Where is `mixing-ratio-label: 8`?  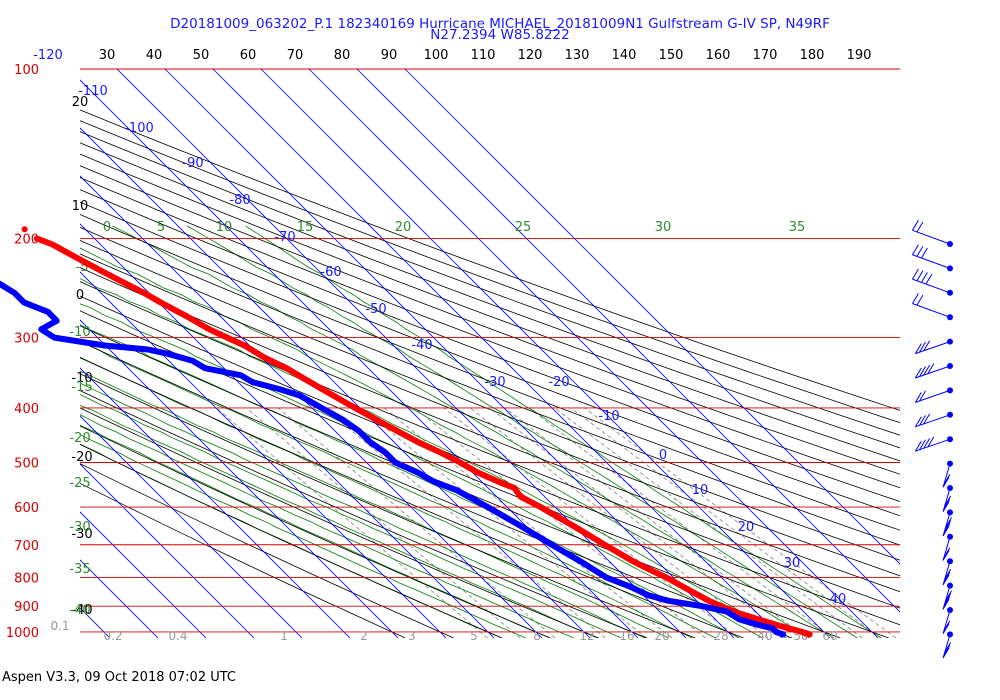 mixing-ratio-label: 8 is located at coordinates (537, 636).